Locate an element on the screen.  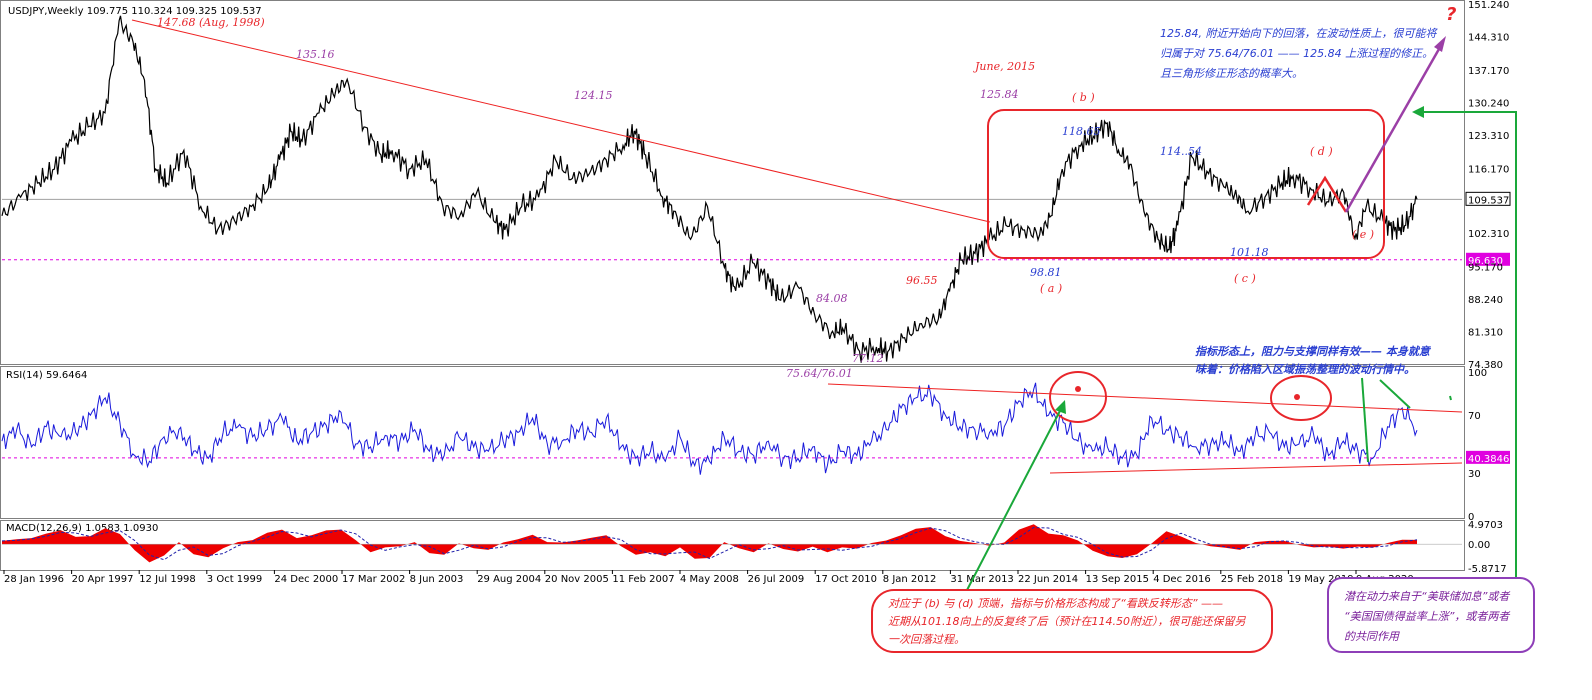
purple-arrow-head-icon is located at coordinates (1440, 44).